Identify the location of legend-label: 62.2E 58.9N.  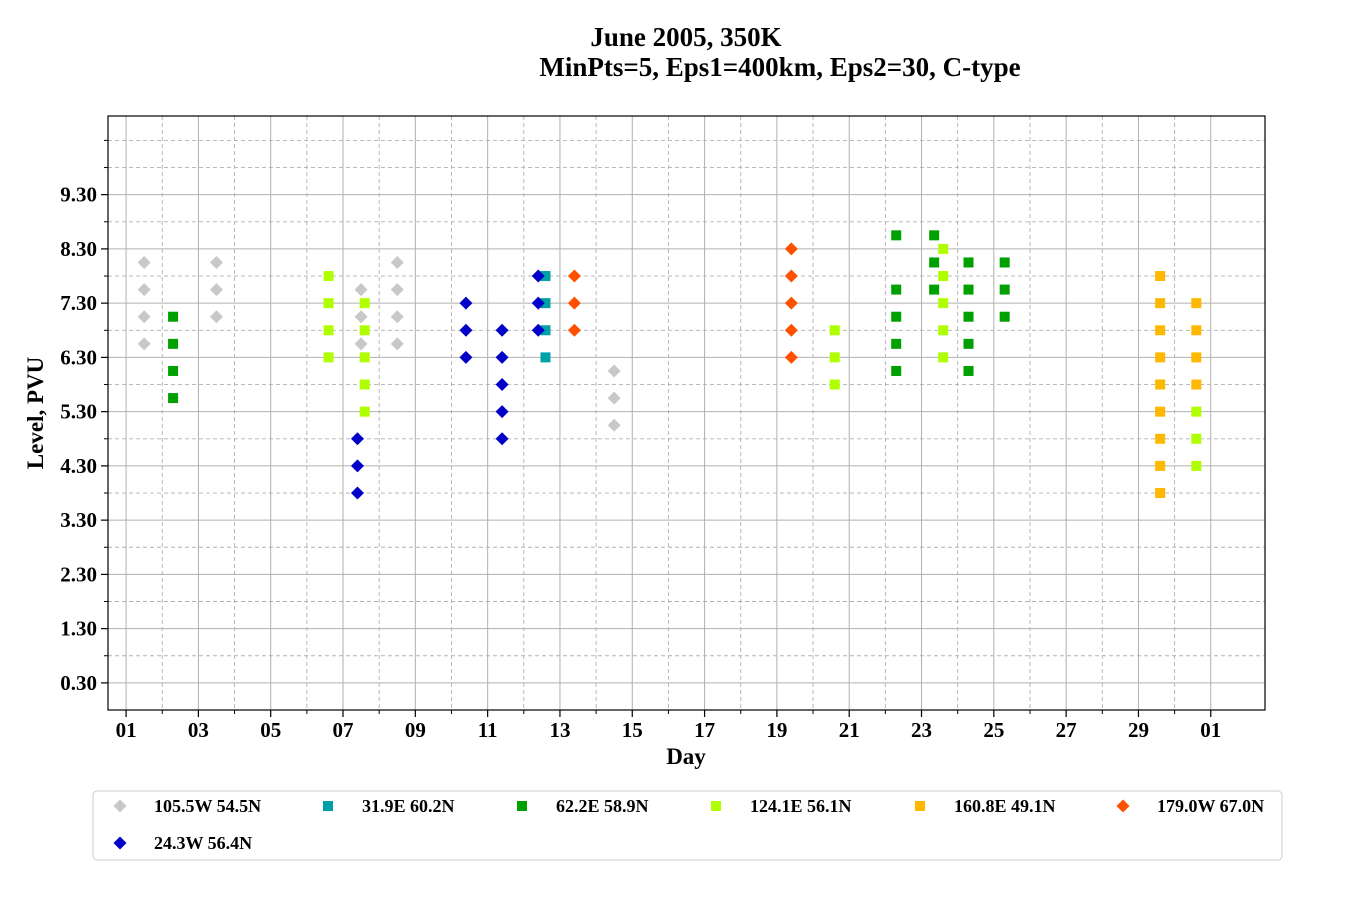
(602, 806).